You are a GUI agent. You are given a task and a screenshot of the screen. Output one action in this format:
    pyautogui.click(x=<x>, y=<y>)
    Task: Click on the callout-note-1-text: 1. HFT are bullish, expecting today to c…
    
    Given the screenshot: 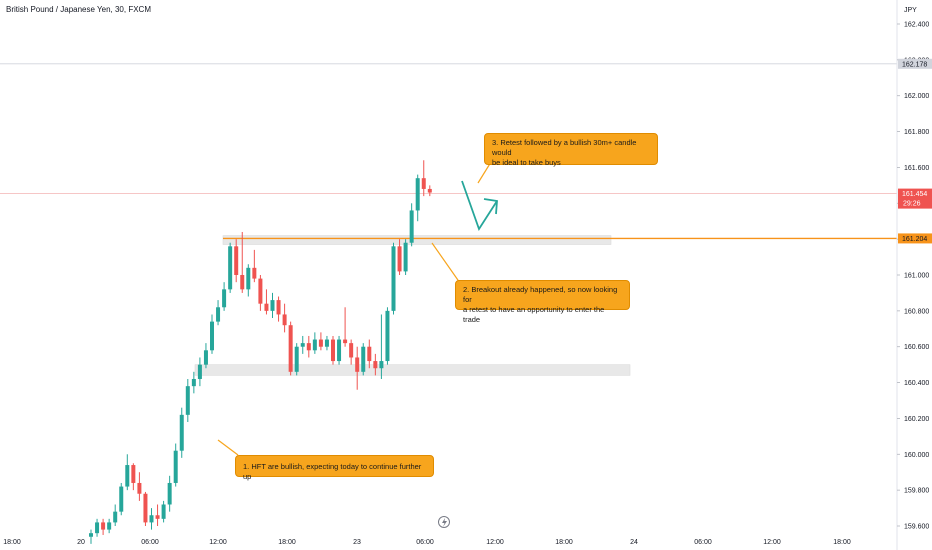 What is the action you would take?
    pyautogui.click(x=332, y=471)
    